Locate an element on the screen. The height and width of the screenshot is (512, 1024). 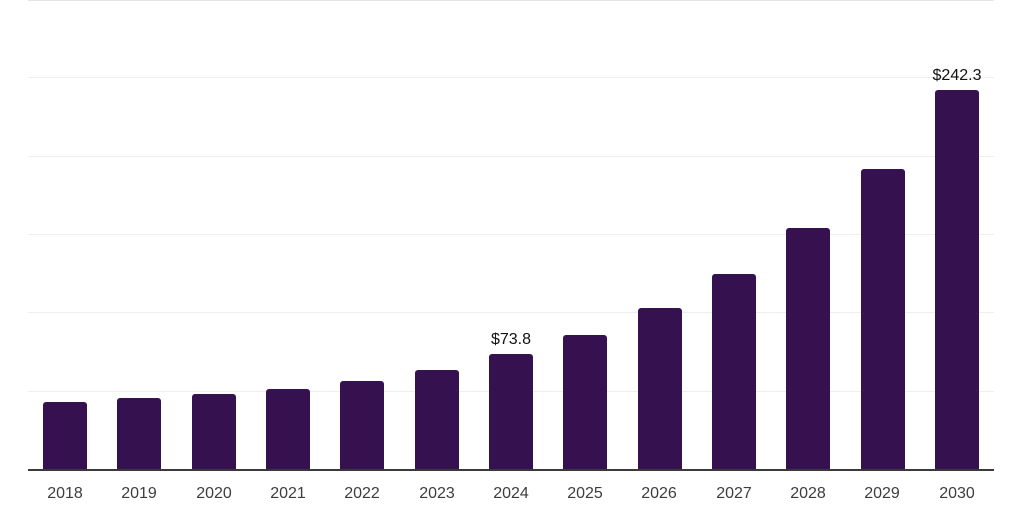
bar-2022 is located at coordinates (362, 425).